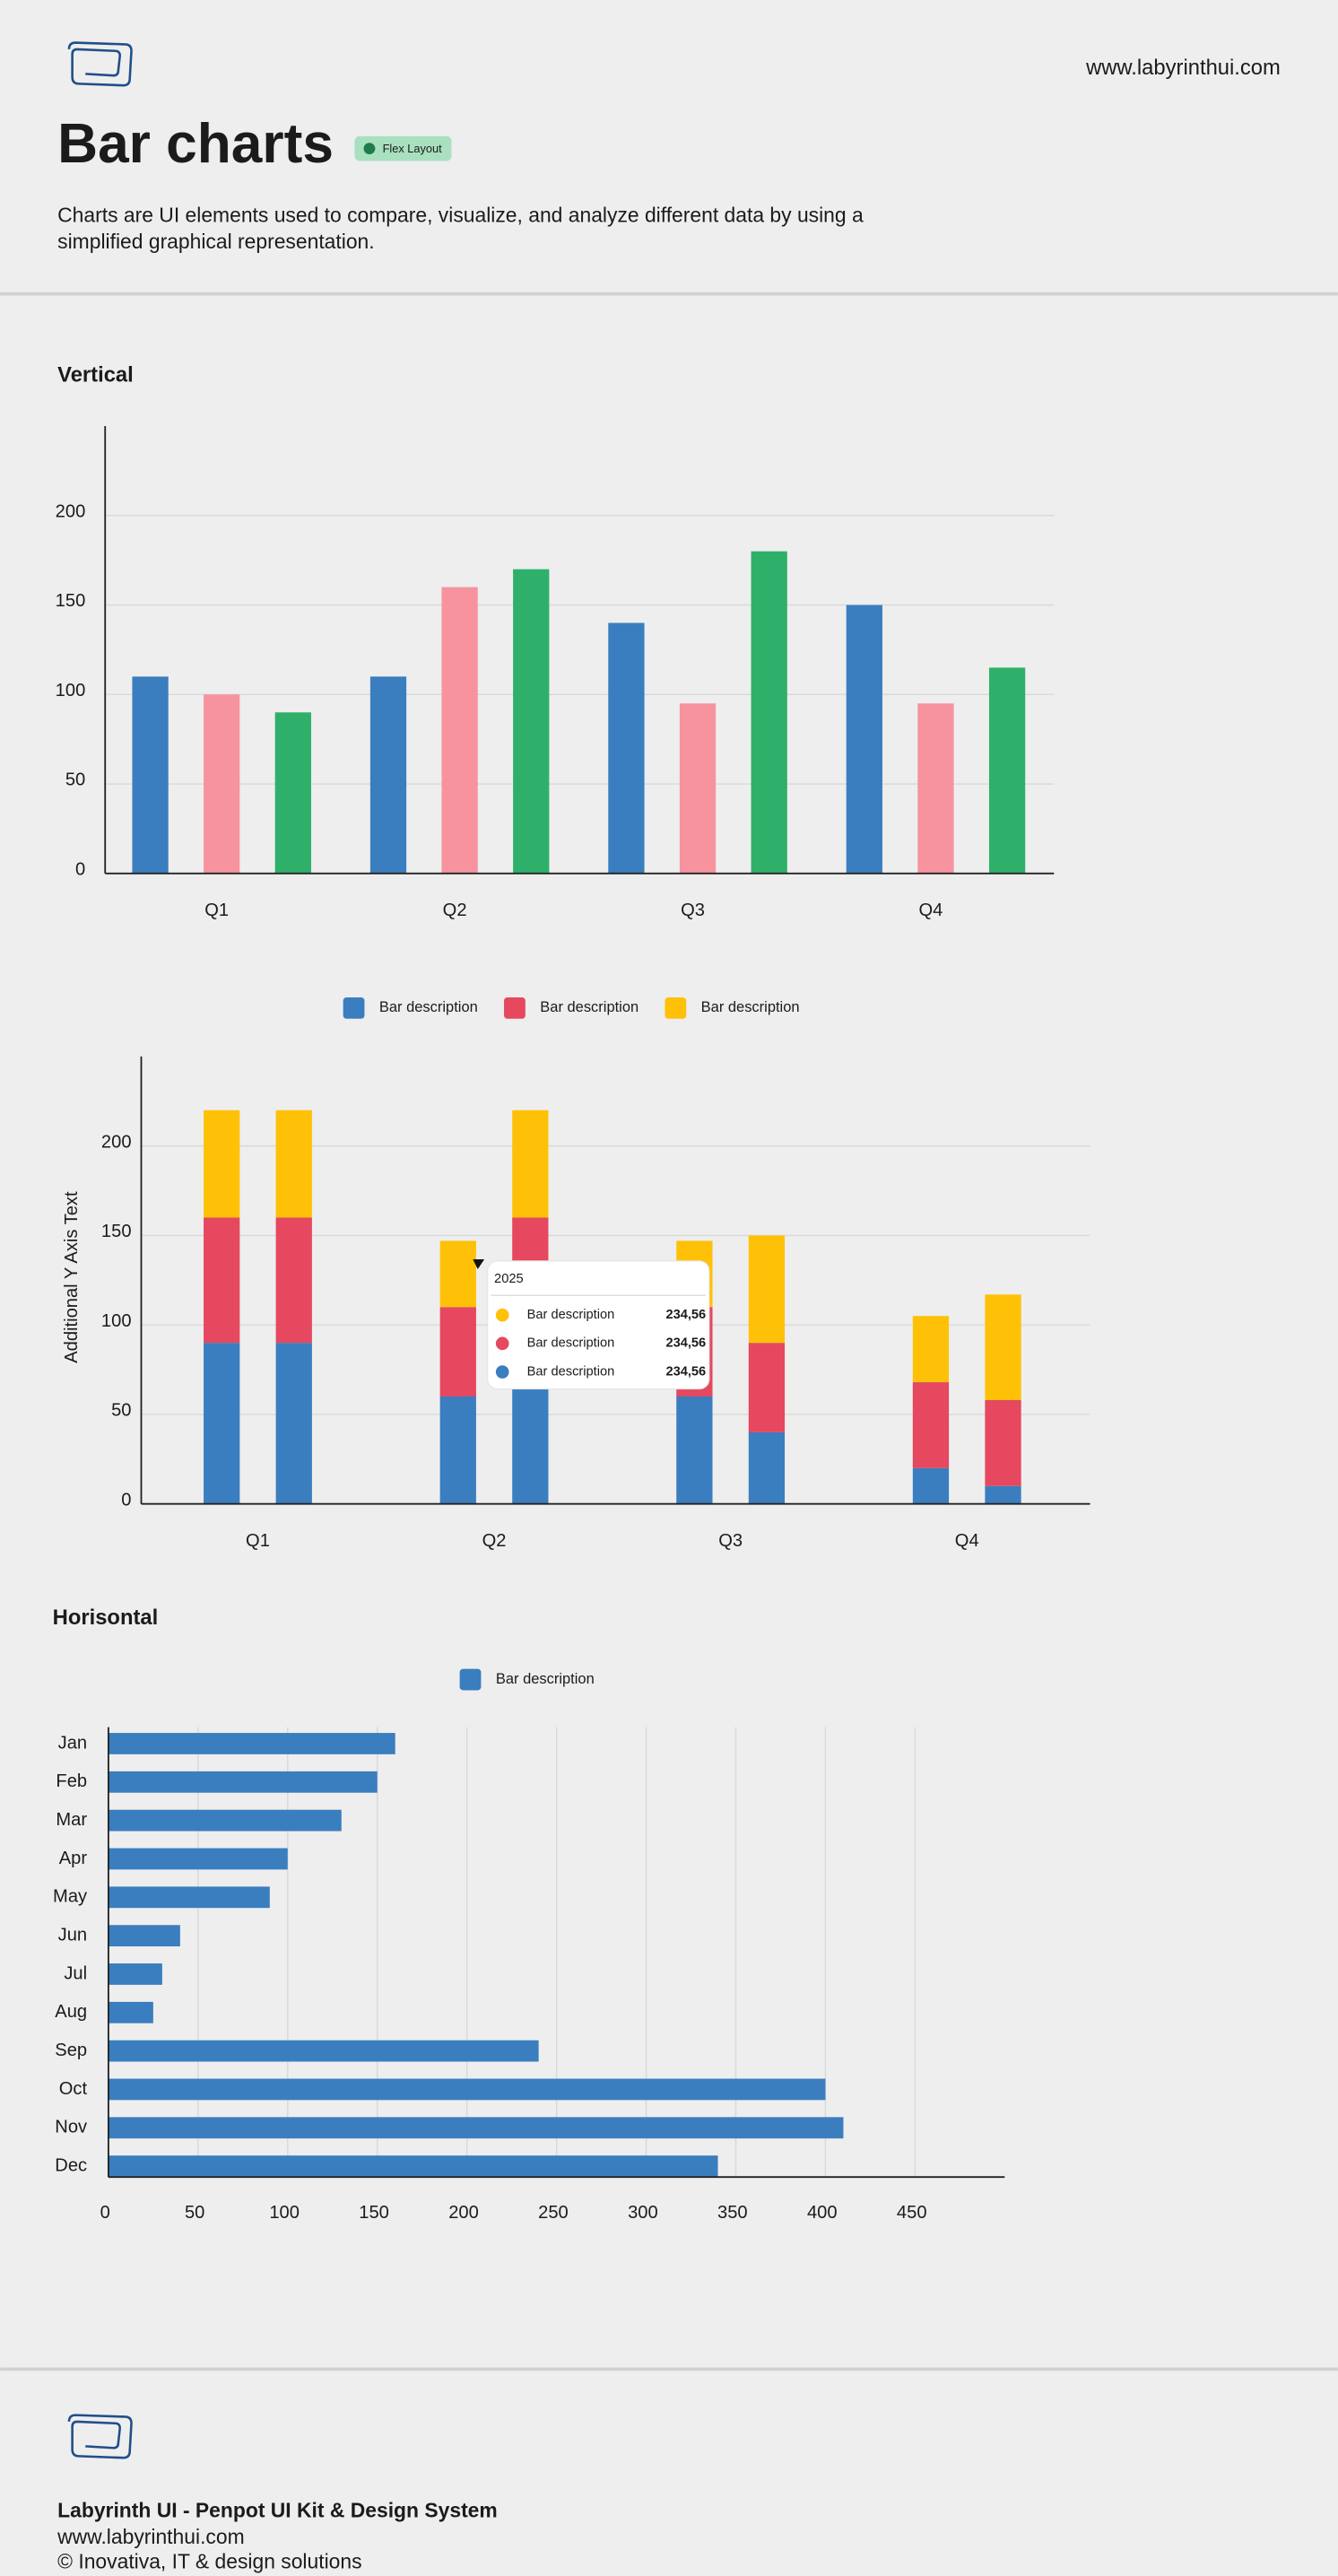 The width and height of the screenshot is (1338, 2576). What do you see at coordinates (71, 2012) in the screenshot?
I see `y-tick-label: Aug` at bounding box center [71, 2012].